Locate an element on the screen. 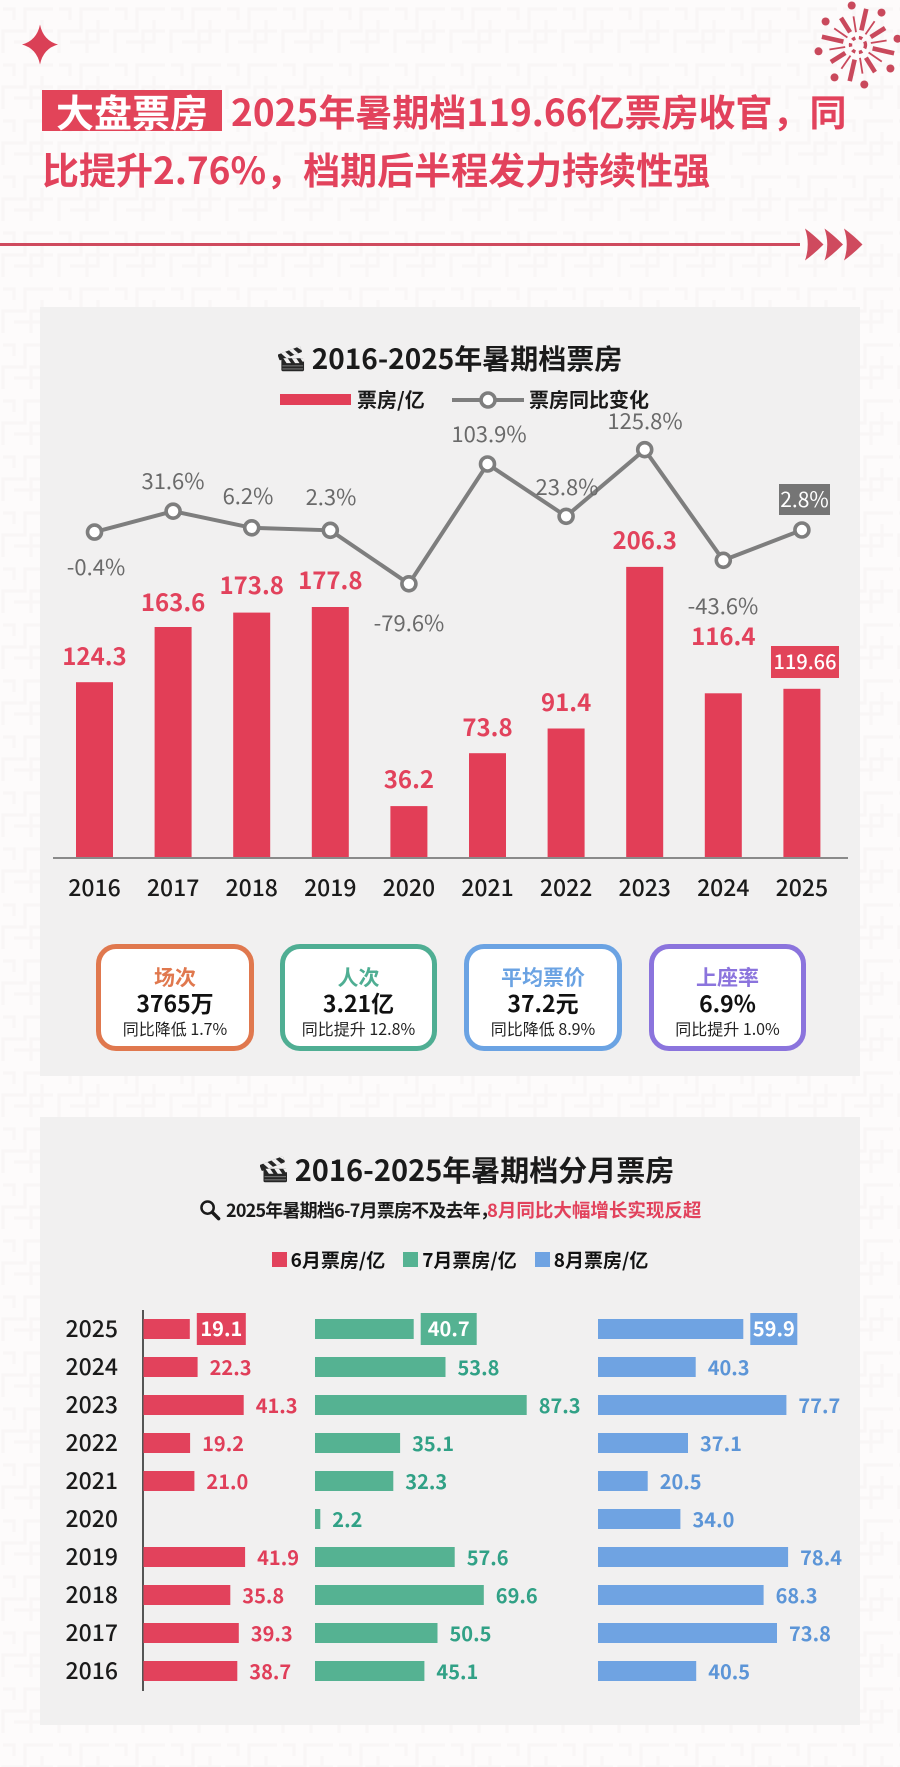  svg-text: 103.9% is located at coordinates (488, 433).